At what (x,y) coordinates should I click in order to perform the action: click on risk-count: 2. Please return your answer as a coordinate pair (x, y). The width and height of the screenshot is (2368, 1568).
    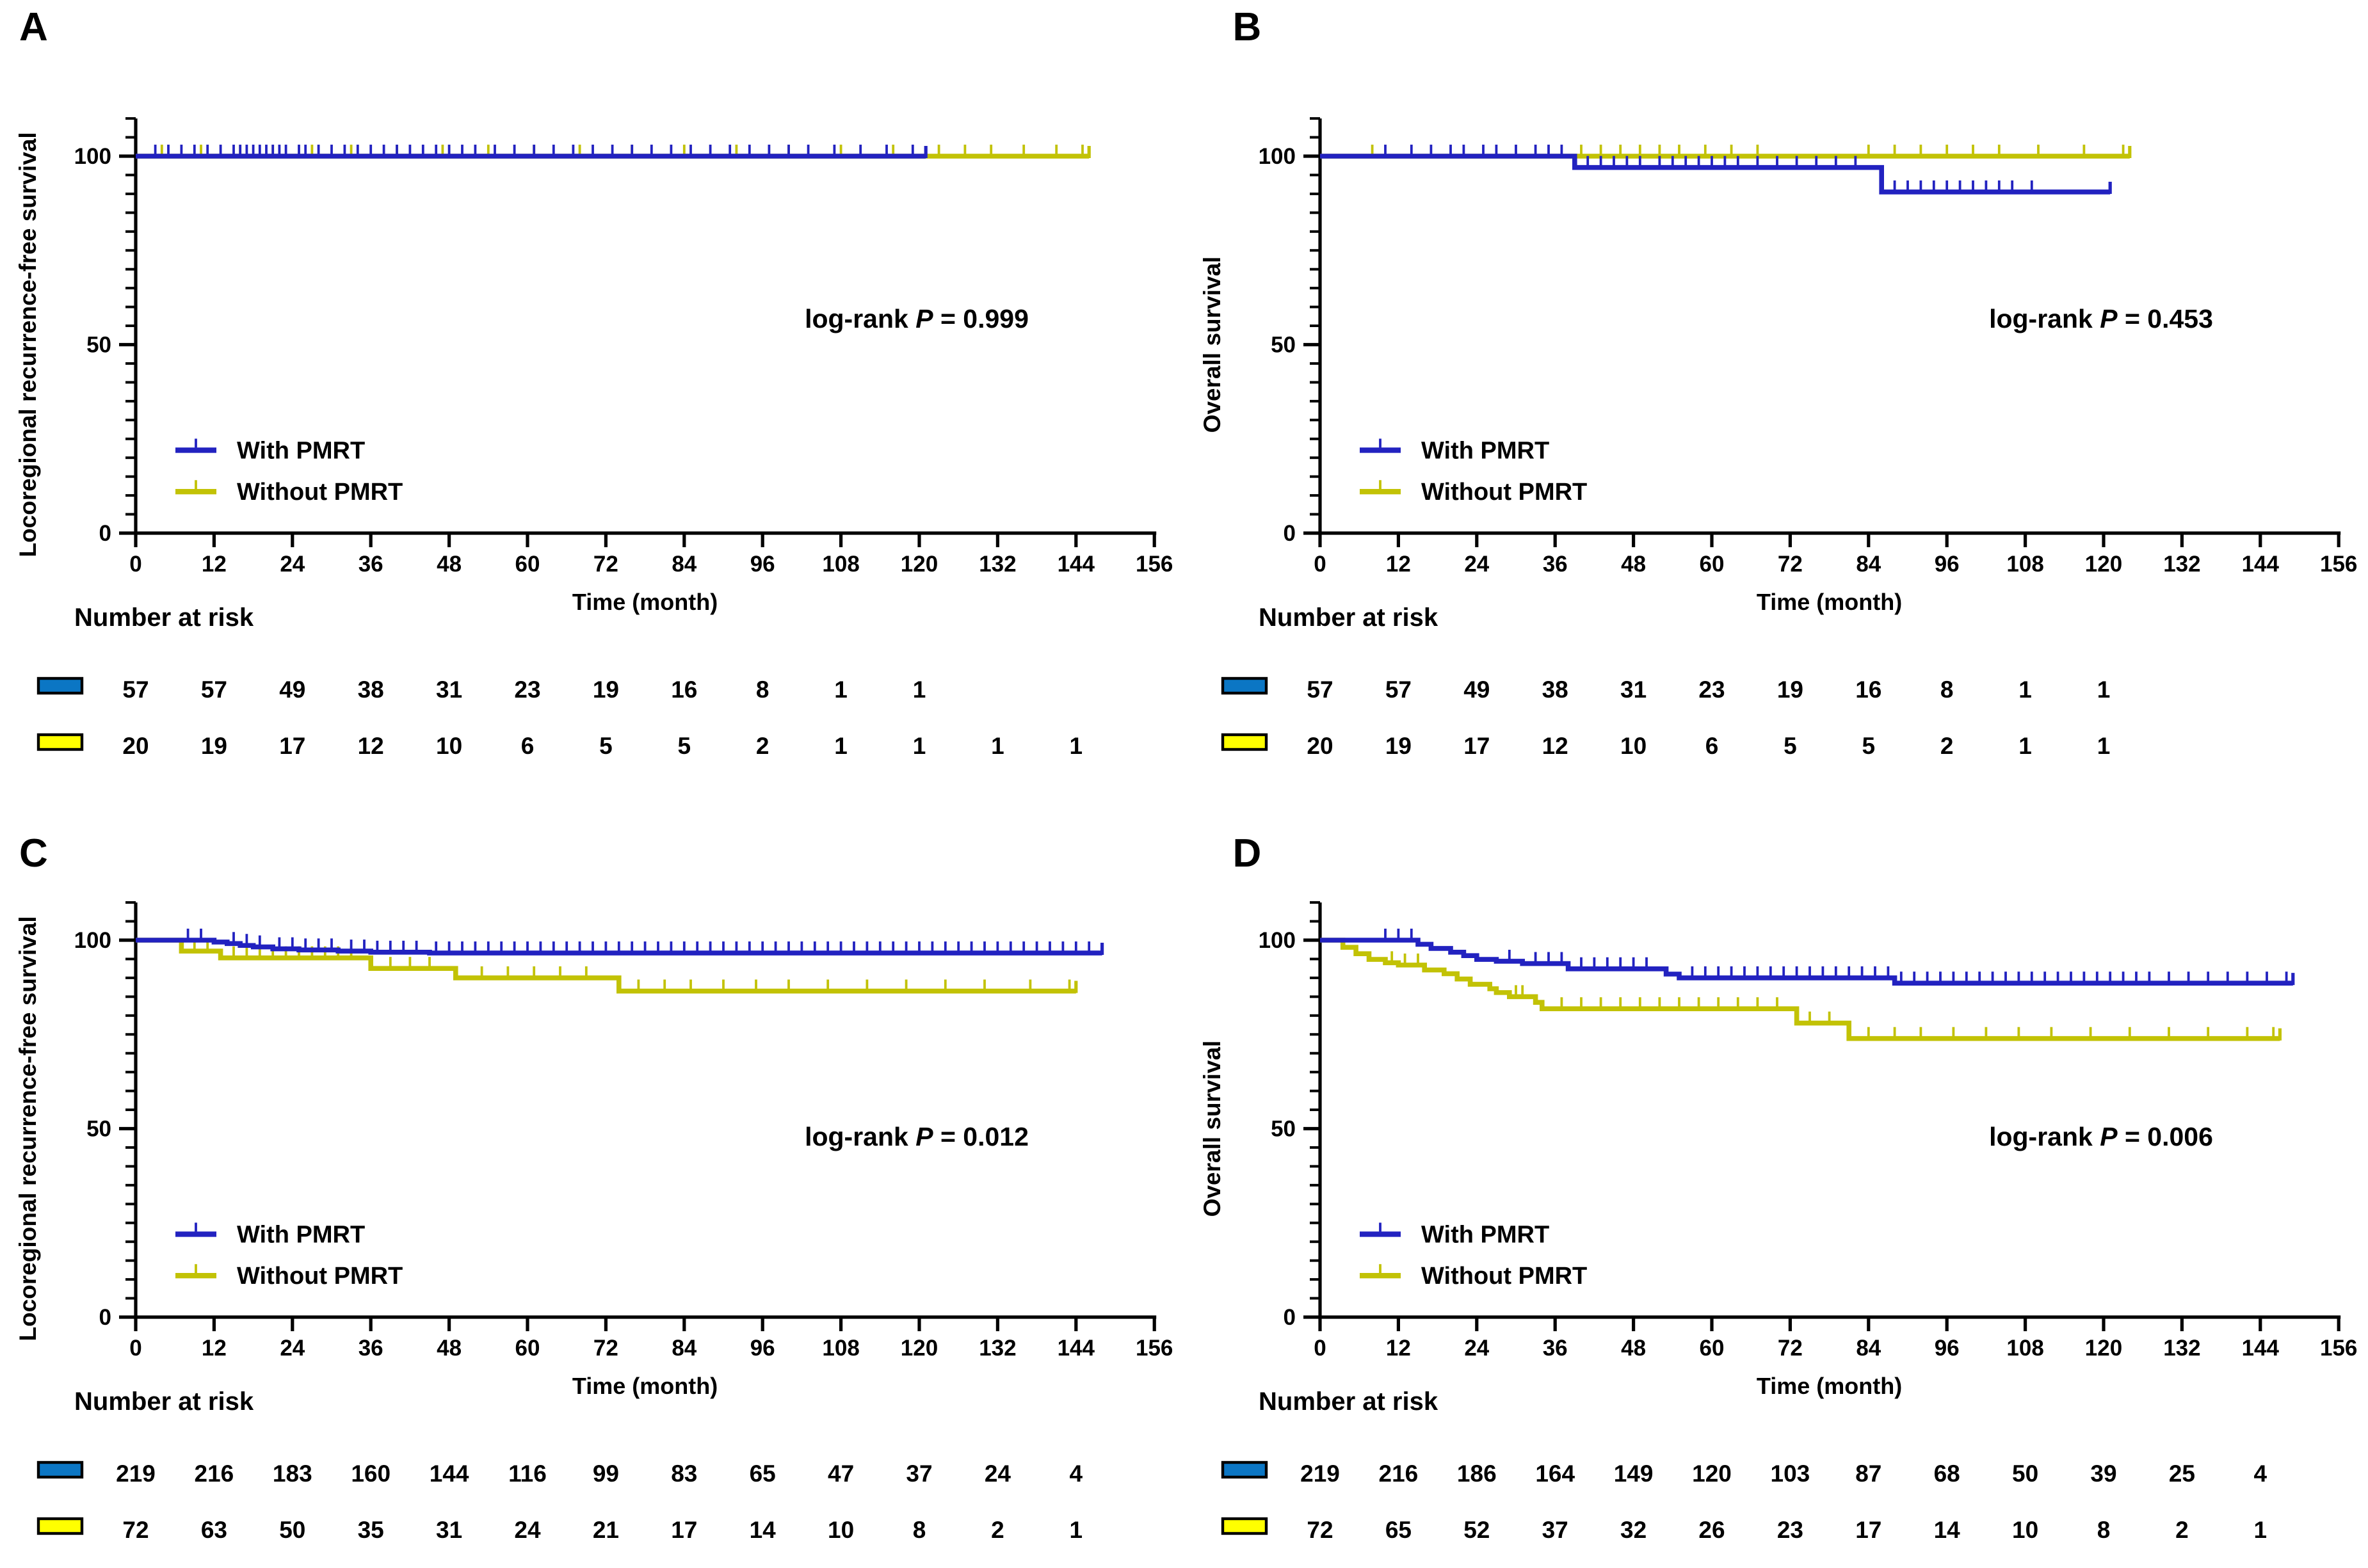
    Looking at the image, I should click on (2182, 1530).